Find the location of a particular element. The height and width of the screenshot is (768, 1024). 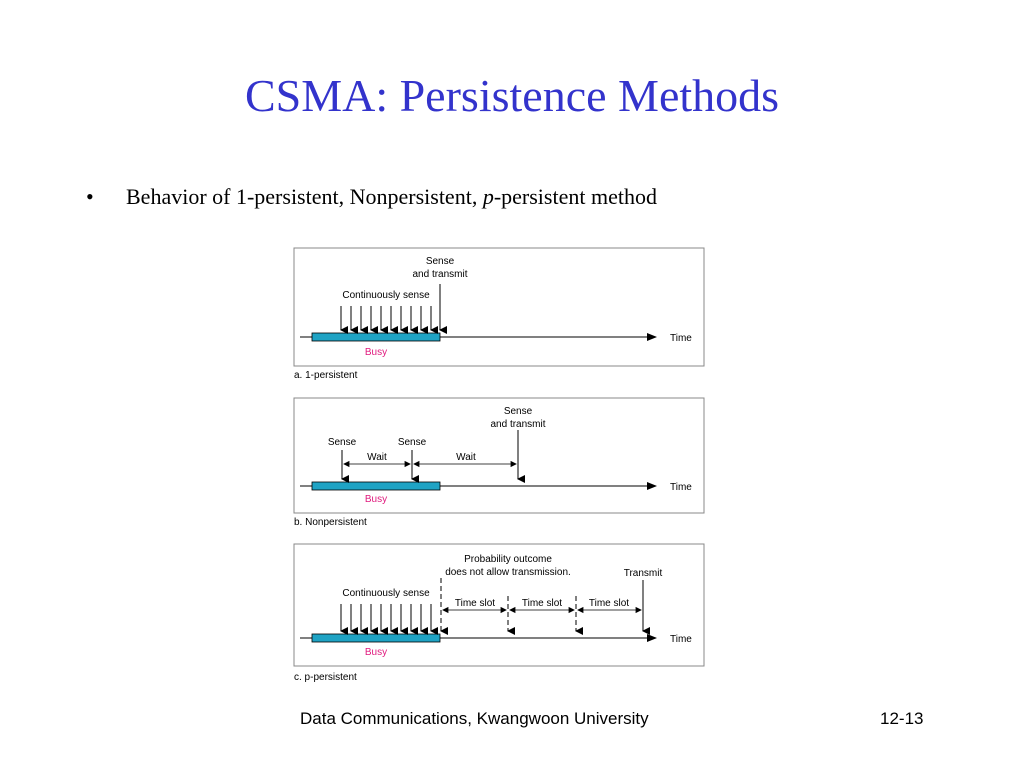

slide-title: CSMA: Persistence Methods is located at coordinates (512, 95).